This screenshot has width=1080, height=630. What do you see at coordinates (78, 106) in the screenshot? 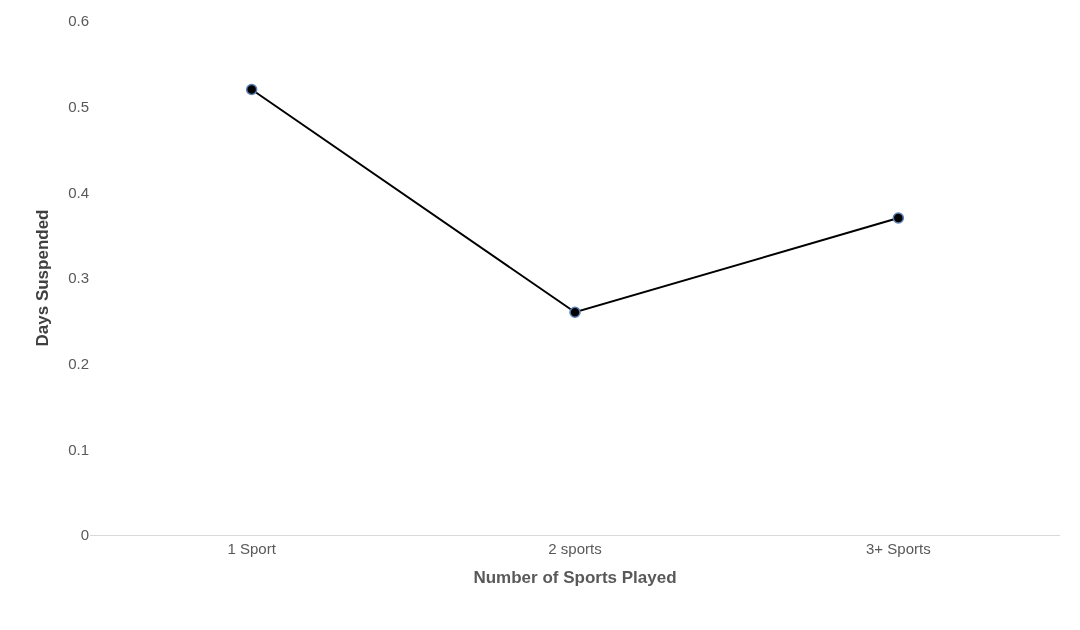
I see `y-tick-label: 0.5` at bounding box center [78, 106].